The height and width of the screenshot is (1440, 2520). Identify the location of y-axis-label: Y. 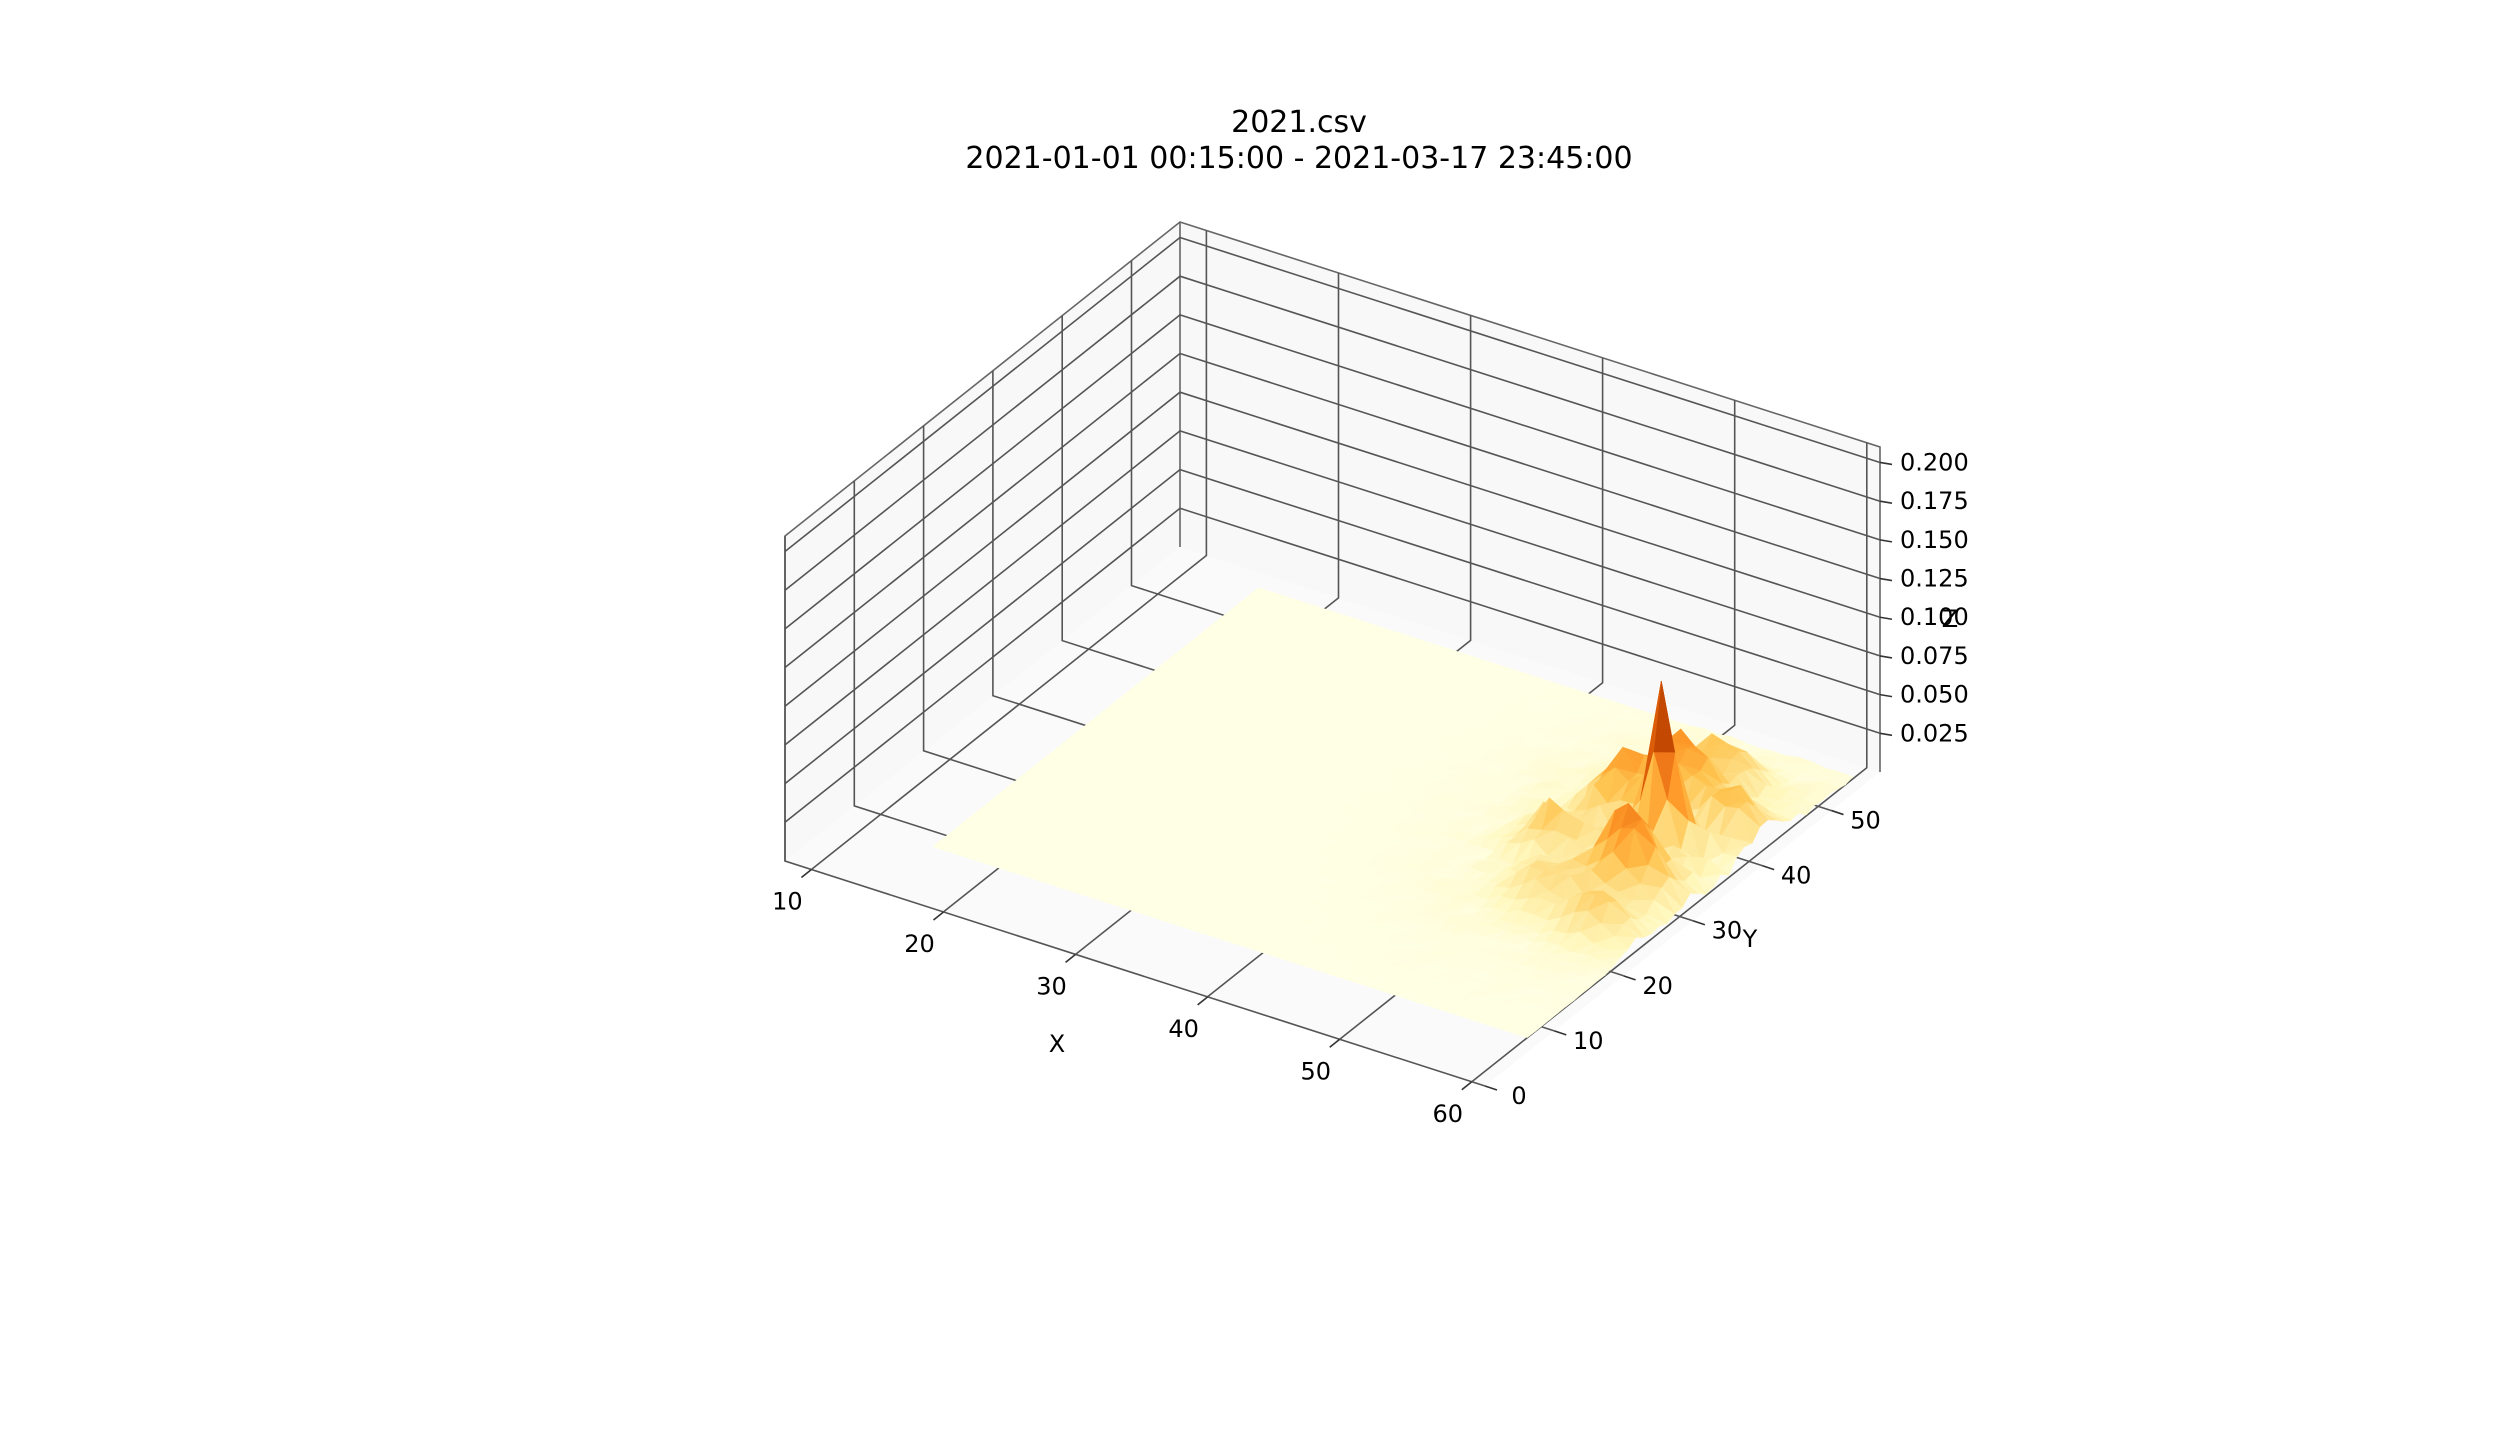
(1750, 939).